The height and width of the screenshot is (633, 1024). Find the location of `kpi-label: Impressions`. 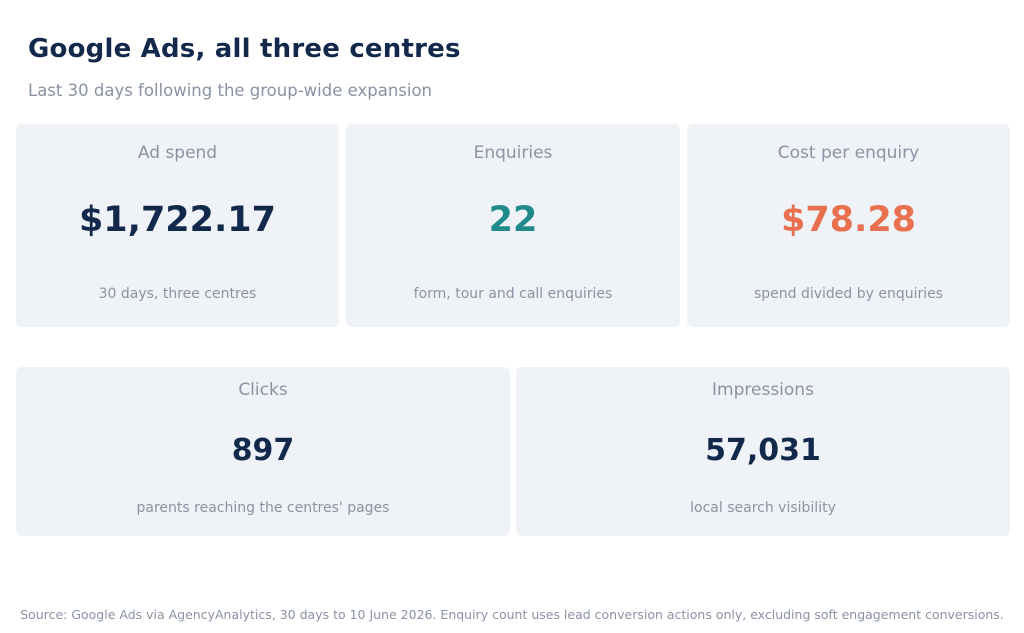

kpi-label: Impressions is located at coordinates (763, 390).